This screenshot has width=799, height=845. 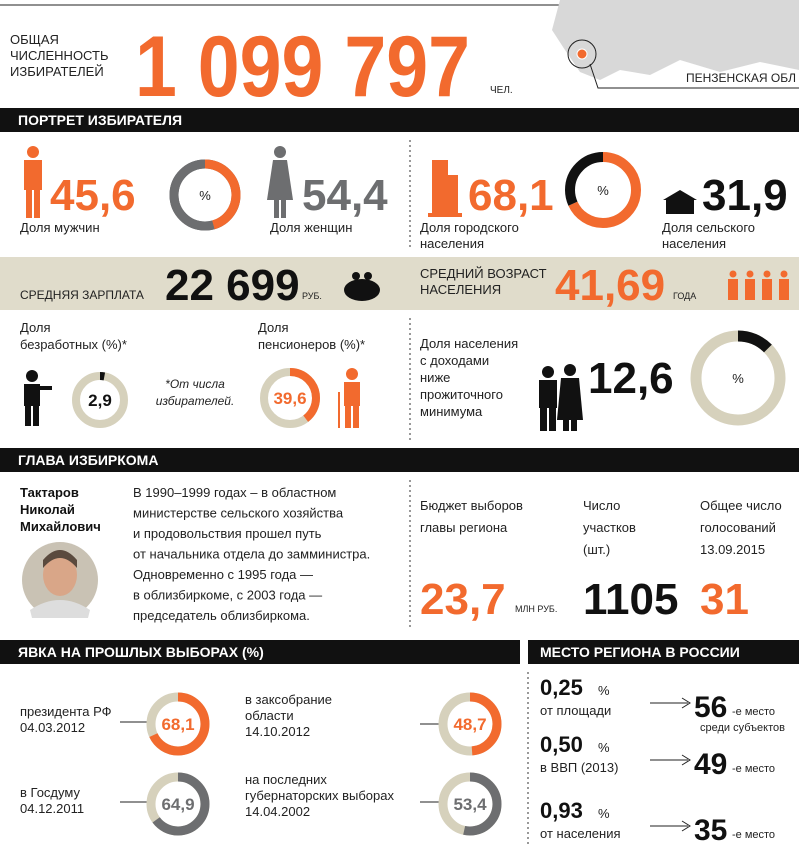 I want to click on text-line: губернаторских выборах, so click(x=319, y=795).